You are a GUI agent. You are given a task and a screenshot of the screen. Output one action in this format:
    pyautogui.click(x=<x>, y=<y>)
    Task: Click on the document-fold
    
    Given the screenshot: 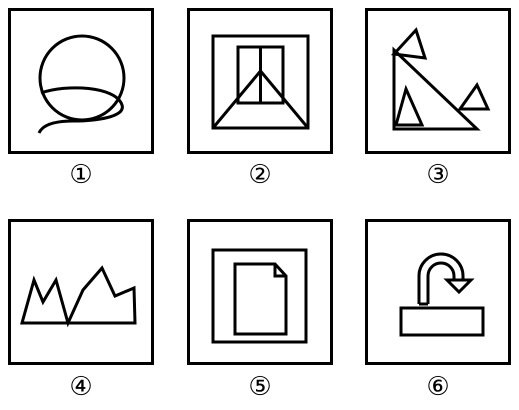 What is the action you would take?
    pyautogui.click(x=279, y=271)
    